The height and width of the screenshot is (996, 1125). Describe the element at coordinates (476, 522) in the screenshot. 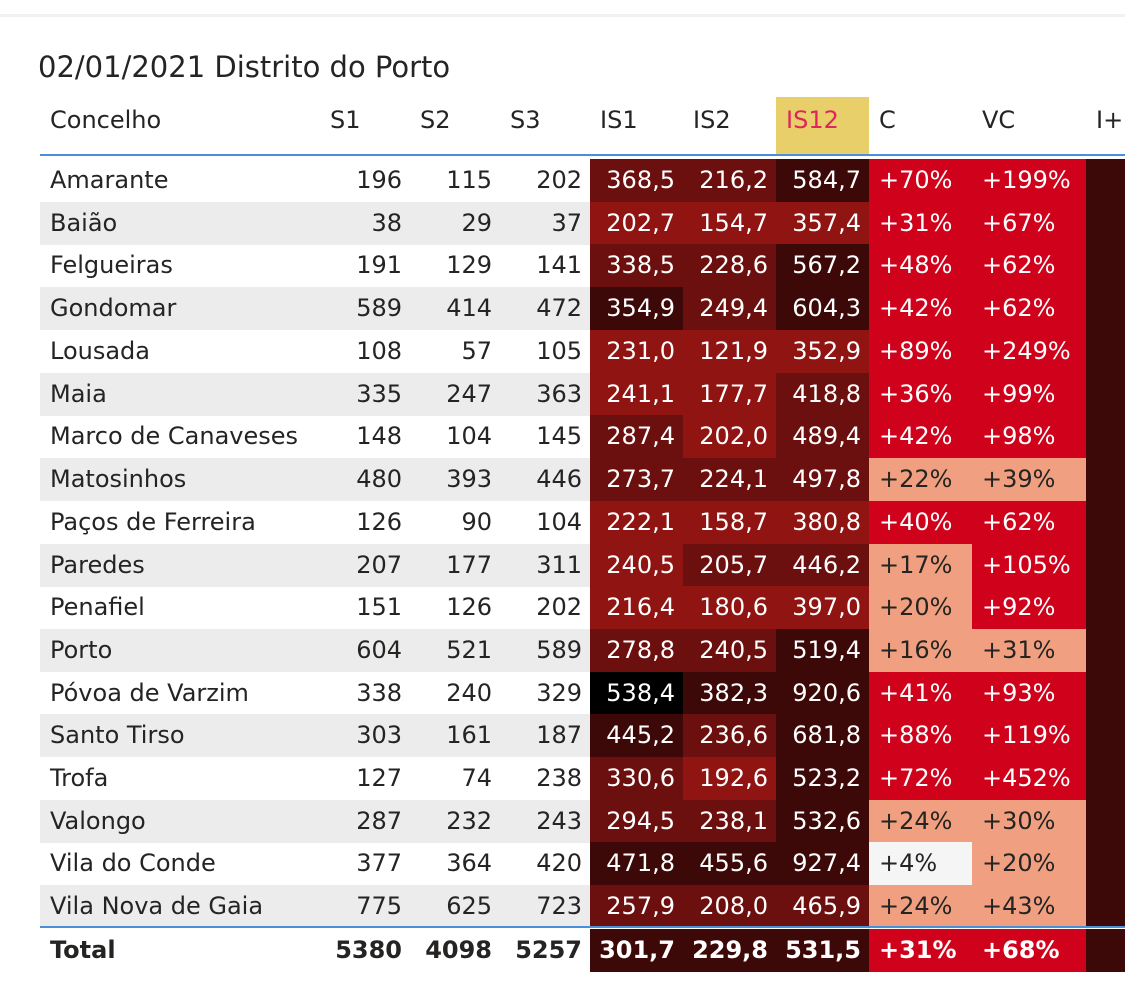

I see `cell-s2: 90` at that location.